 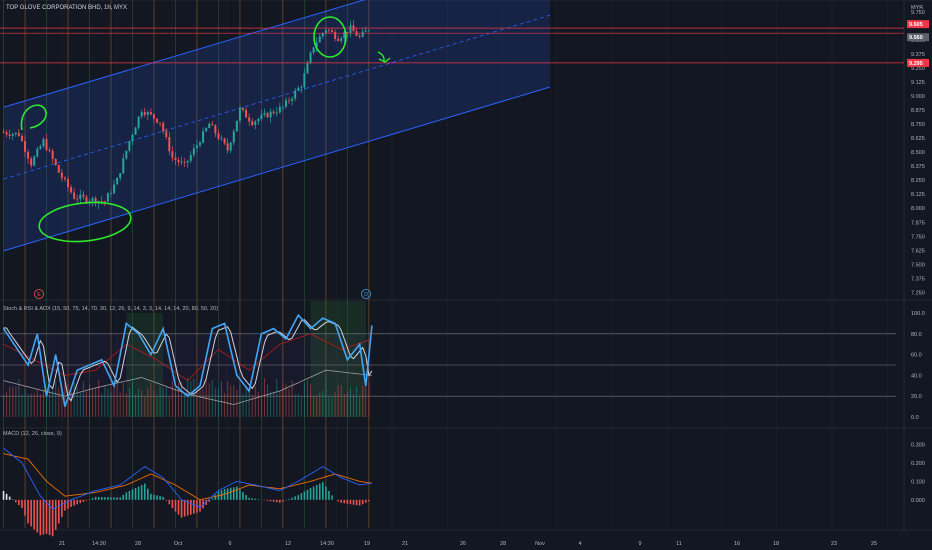 I want to click on candlestick-series, so click(x=186, y=115).